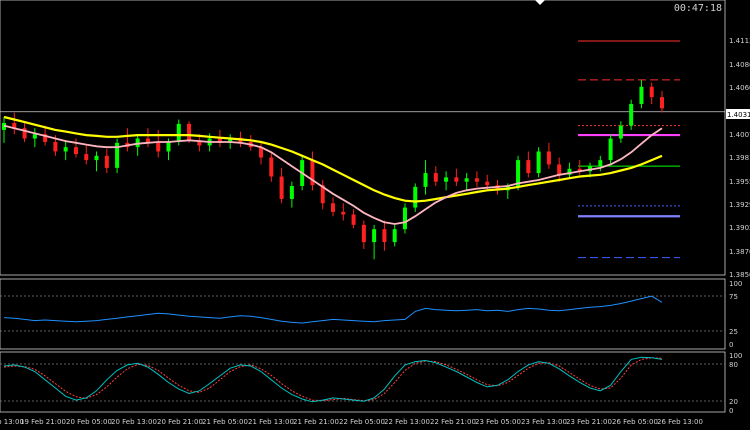  What do you see at coordinates (733, 402) in the screenshot?
I see `stoch-tick-label: 20` at bounding box center [733, 402].